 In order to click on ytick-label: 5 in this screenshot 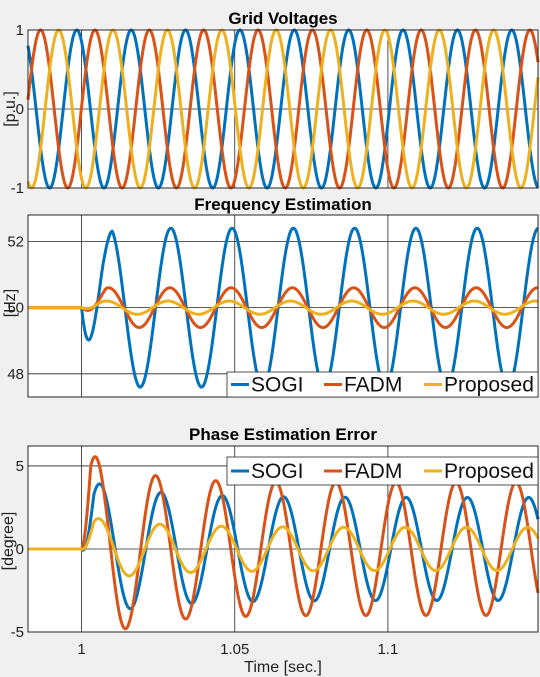, I will do `click(20, 466)`.